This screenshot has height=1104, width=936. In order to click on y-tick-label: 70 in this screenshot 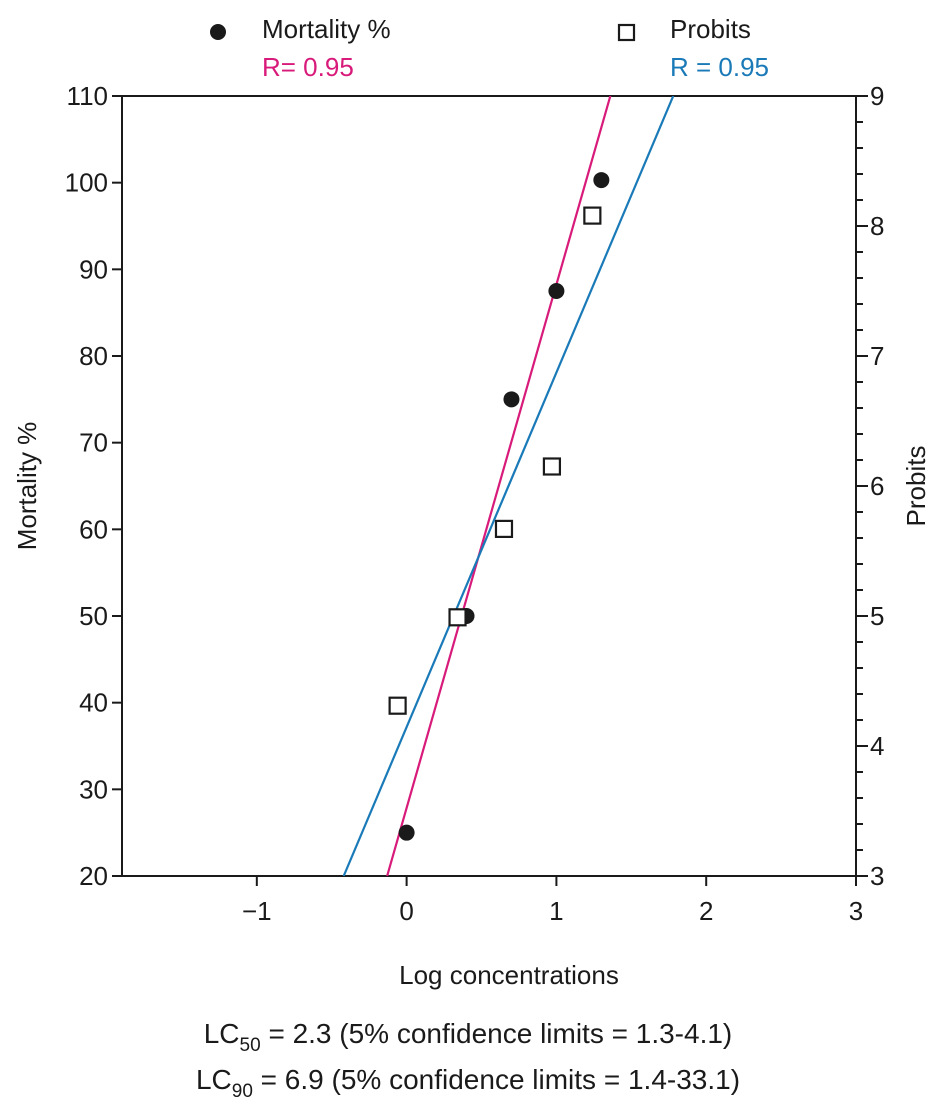, I will do `click(93, 443)`.